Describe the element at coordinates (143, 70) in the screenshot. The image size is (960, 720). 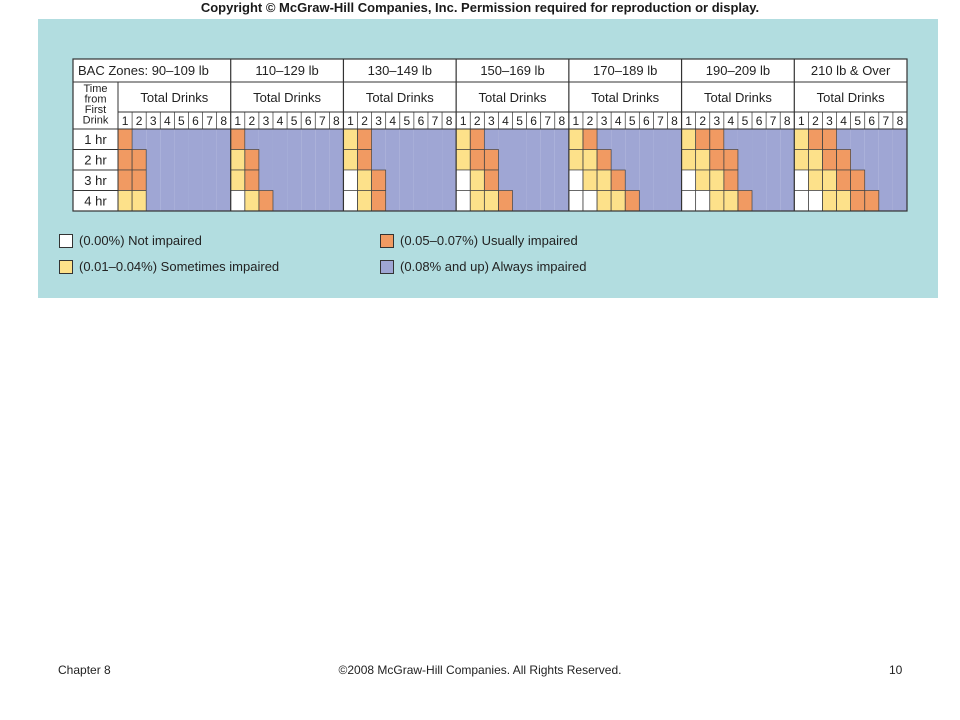
I see `zone-header-label: BAC Zones: 90–109 lb` at that location.